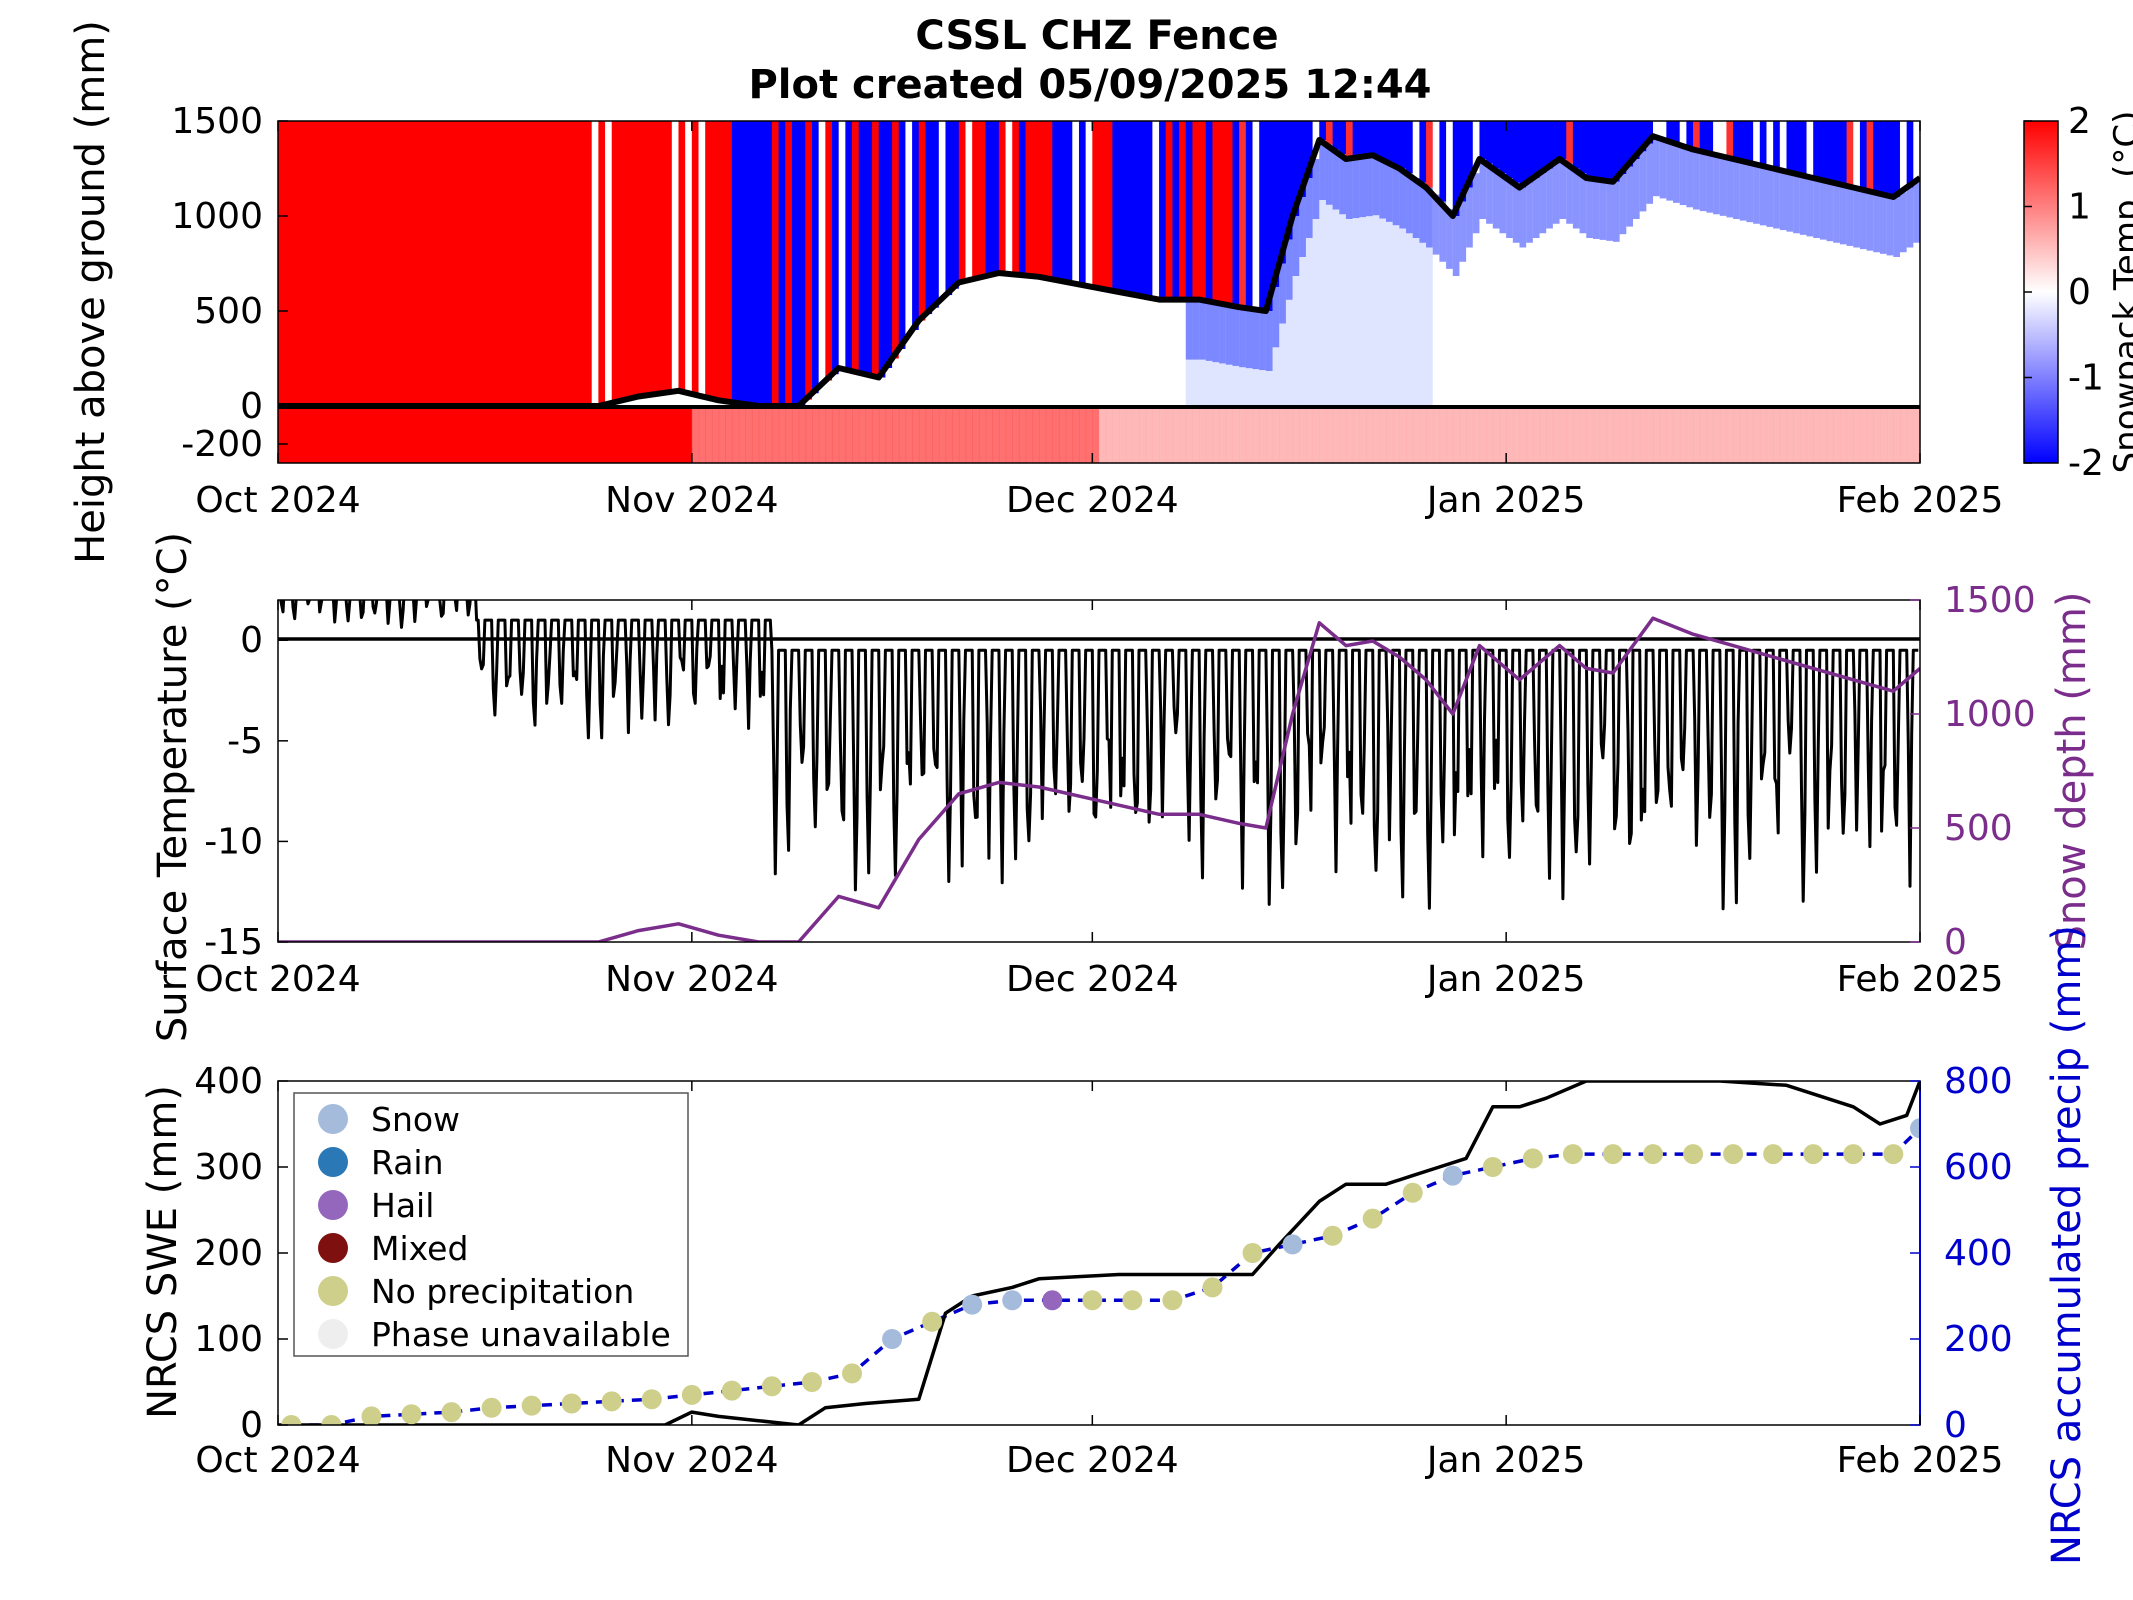  Describe the element at coordinates (228, 311) in the screenshot. I see `y-tick-label: 500` at that location.